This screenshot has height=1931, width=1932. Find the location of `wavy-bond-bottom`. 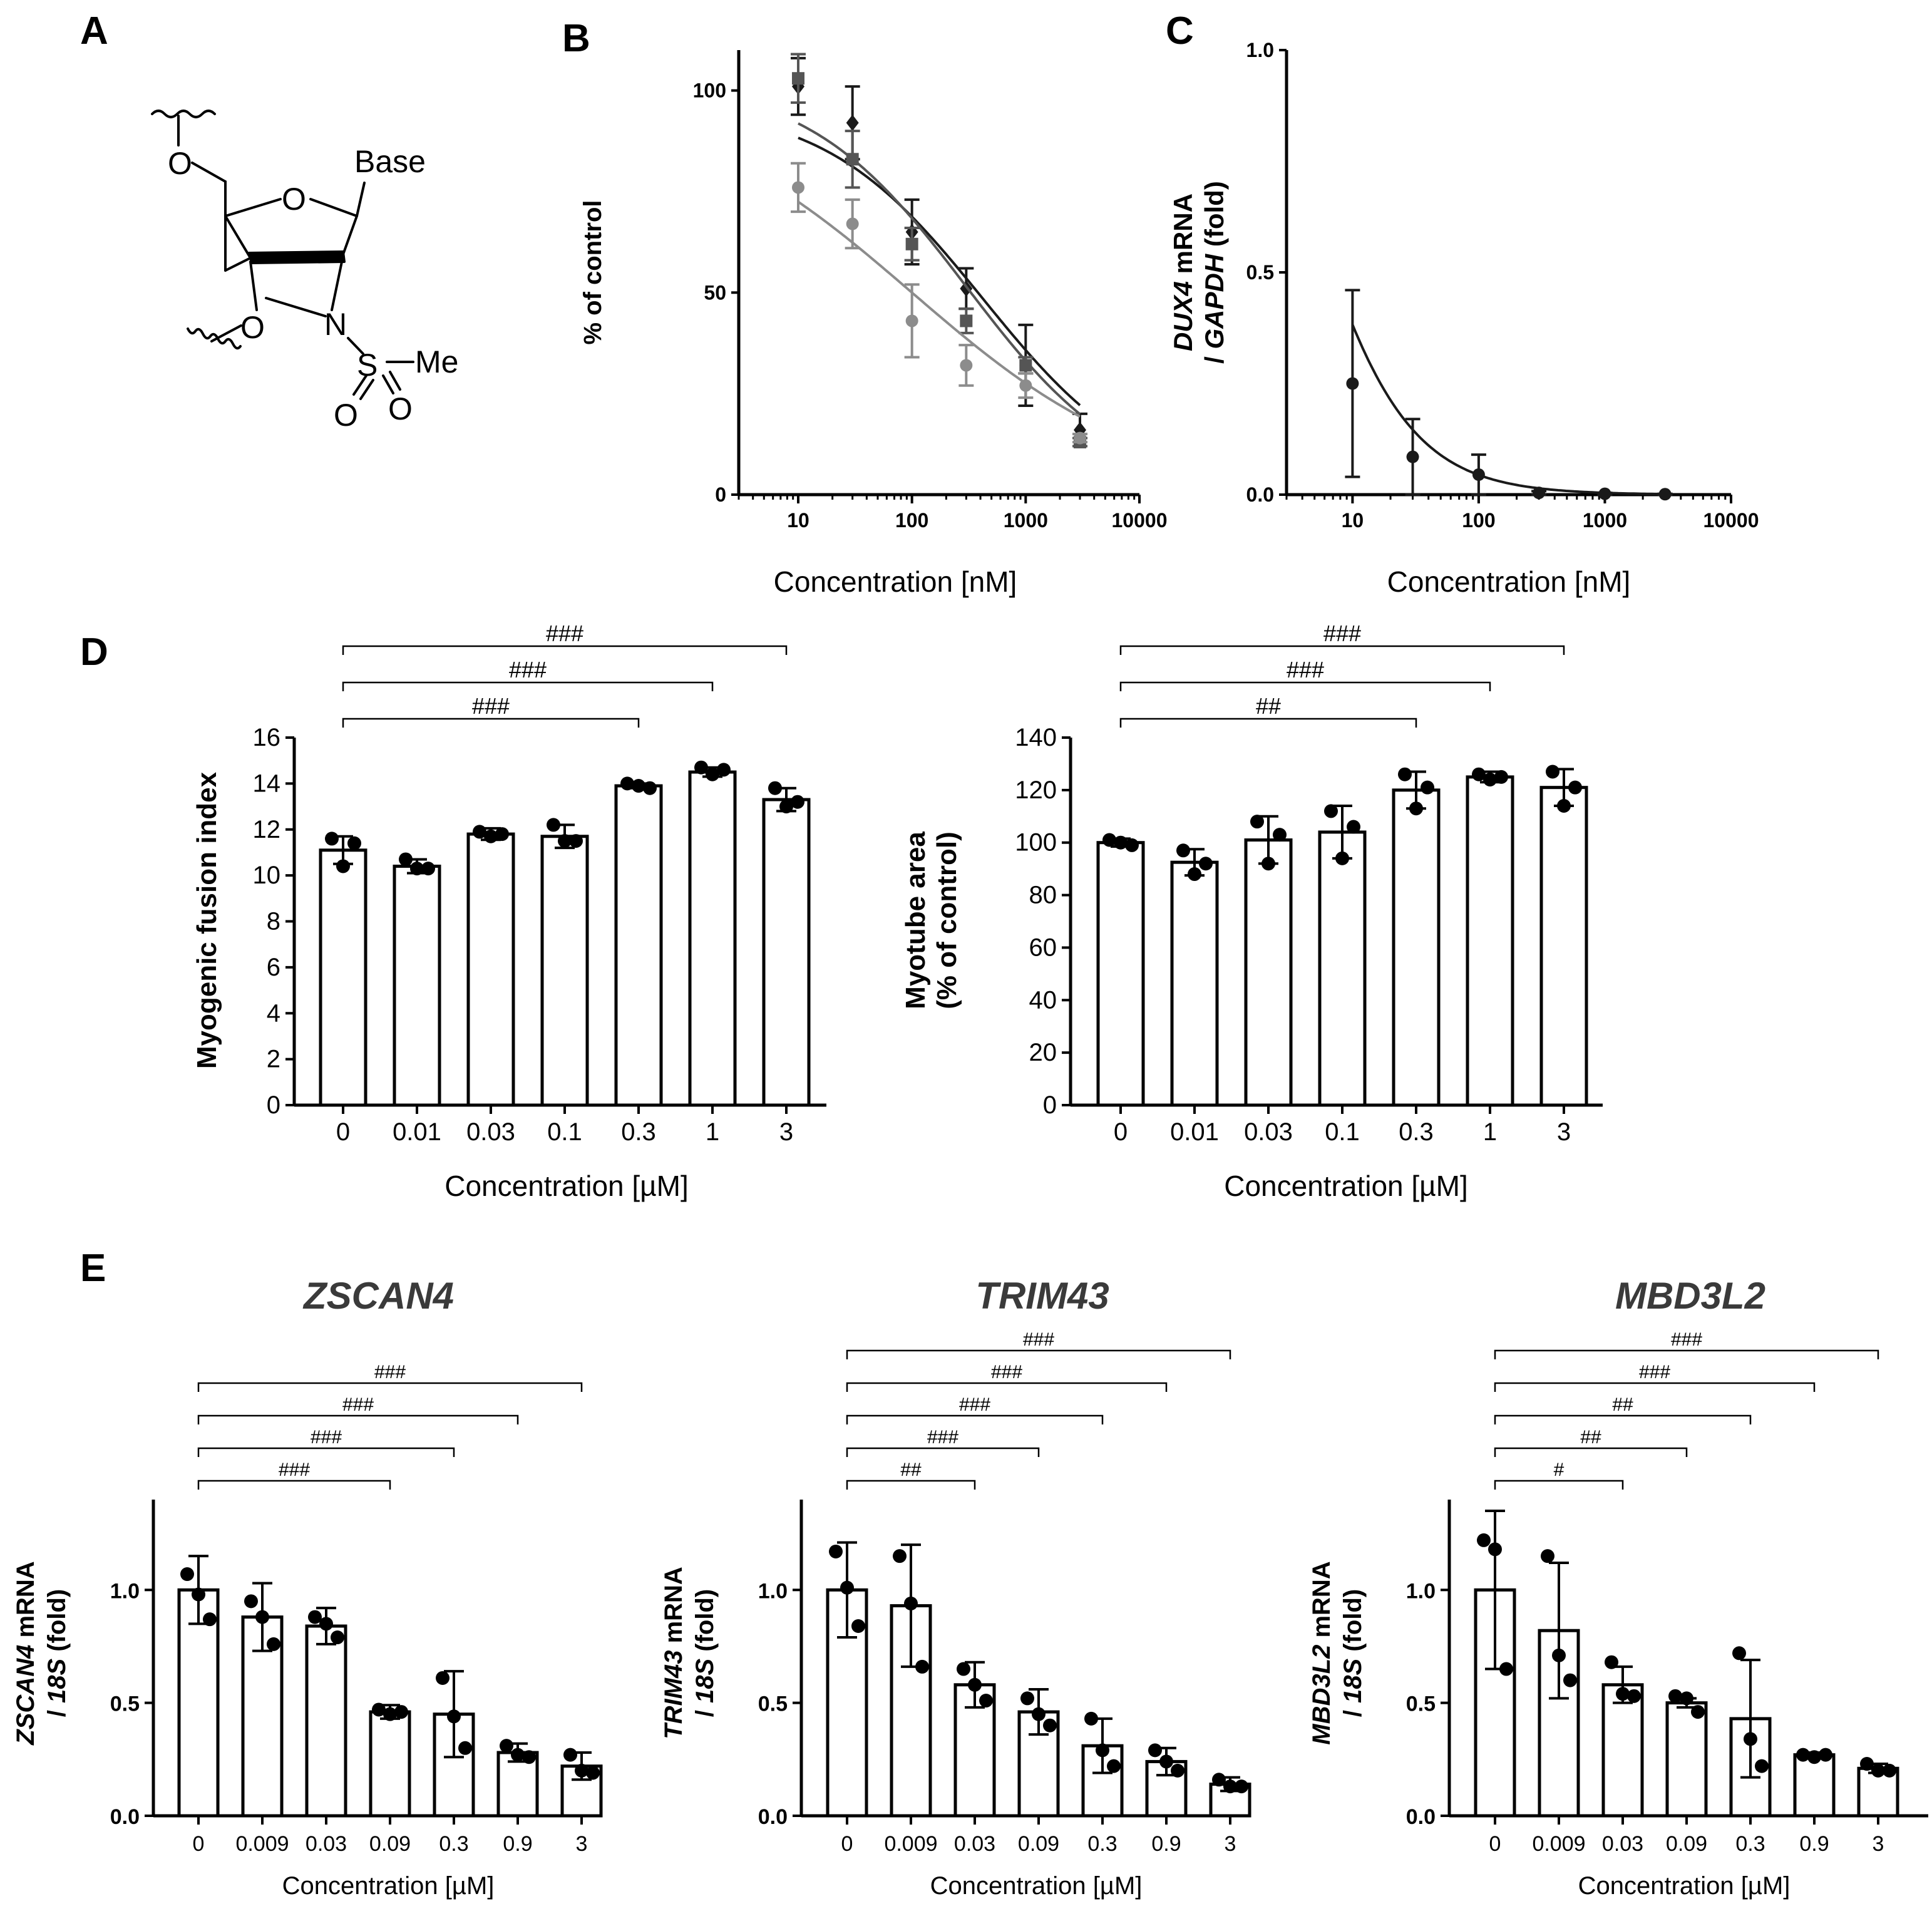

wavy-bond-bottom is located at coordinates (214, 338).